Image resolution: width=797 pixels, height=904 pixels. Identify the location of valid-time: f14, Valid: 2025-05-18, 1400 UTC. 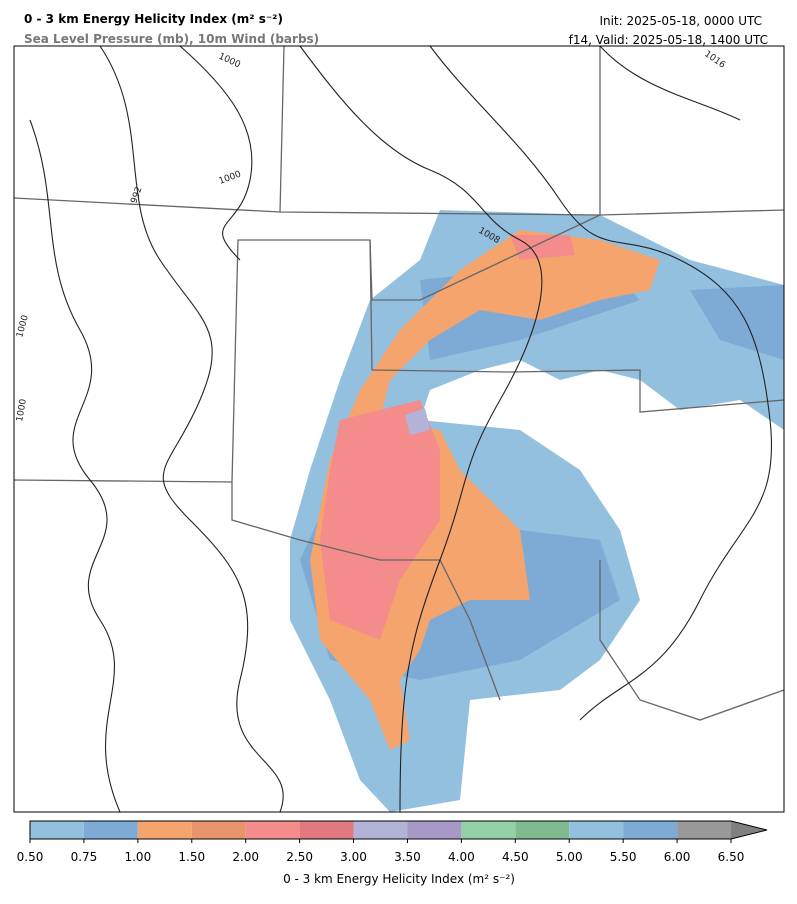
(668, 40).